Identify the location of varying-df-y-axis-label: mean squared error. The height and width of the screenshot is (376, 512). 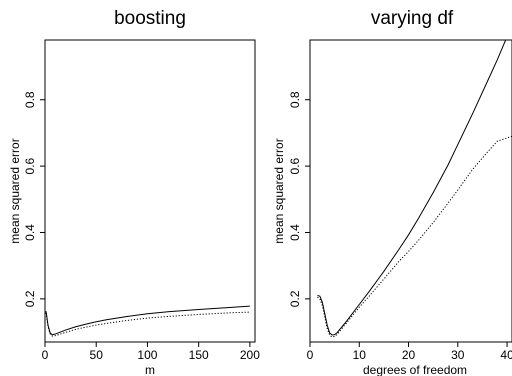
(279, 190).